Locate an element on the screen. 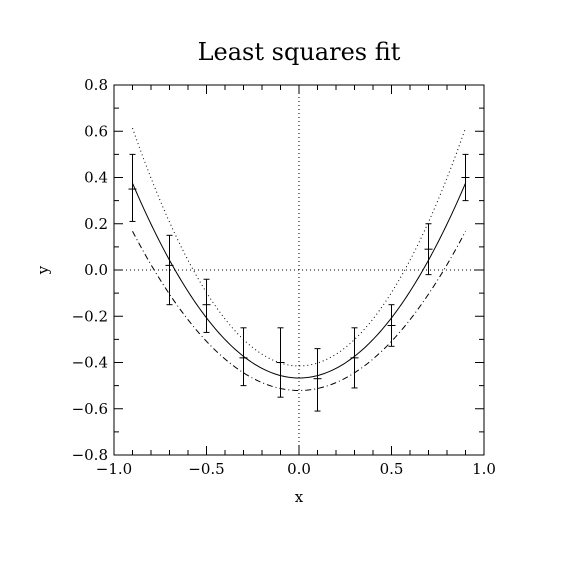  x-tick-label: 0.0 is located at coordinates (299, 469).